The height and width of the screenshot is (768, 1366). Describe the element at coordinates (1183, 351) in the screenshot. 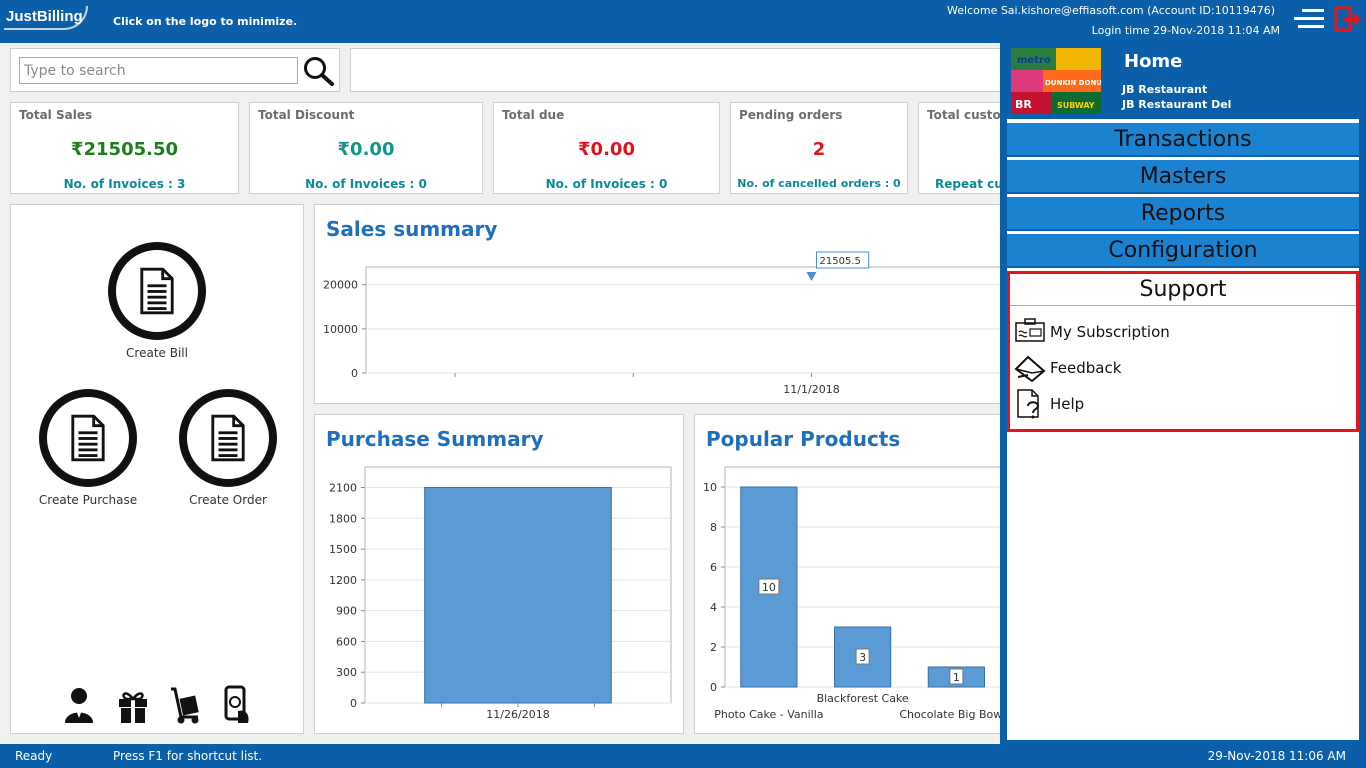

I see `support-section: Support My Subscription` at that location.